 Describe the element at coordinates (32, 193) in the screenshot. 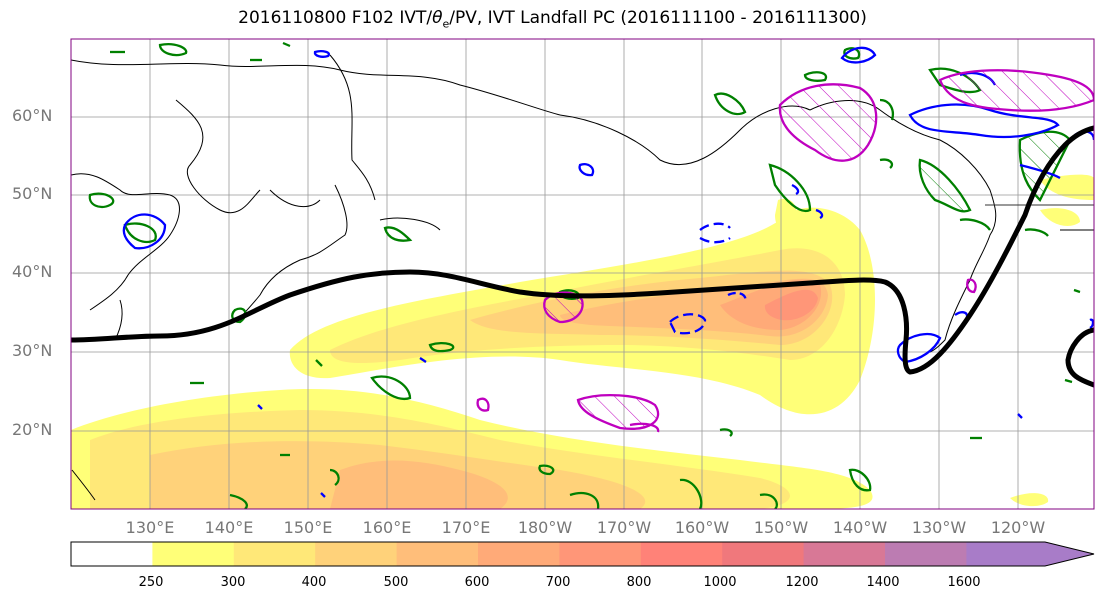

I see `lat-label-50n: 50°N` at that location.